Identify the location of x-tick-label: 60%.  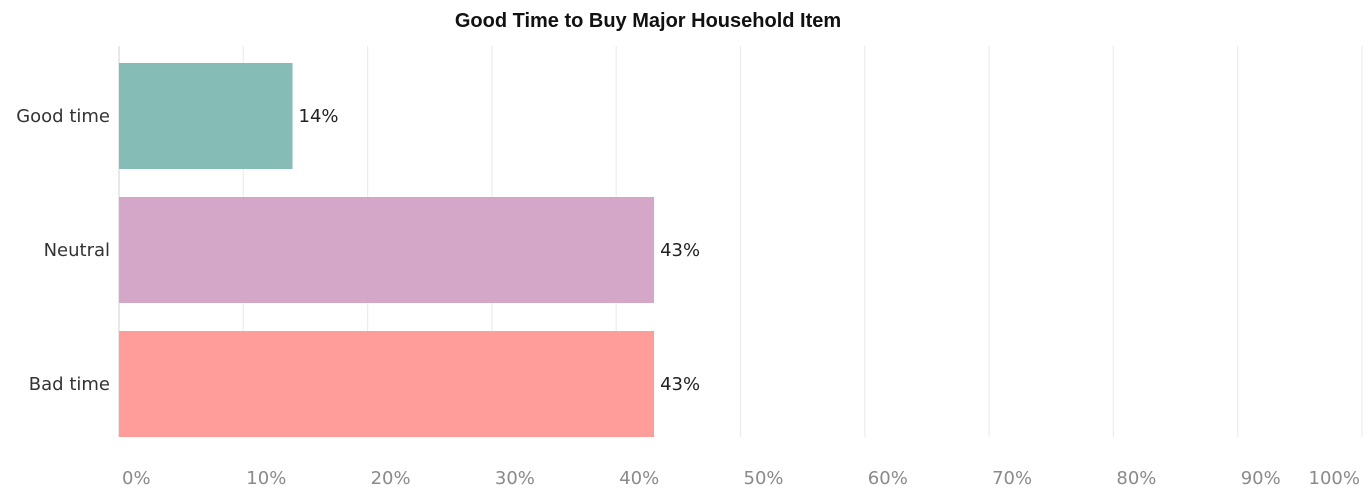
(888, 478).